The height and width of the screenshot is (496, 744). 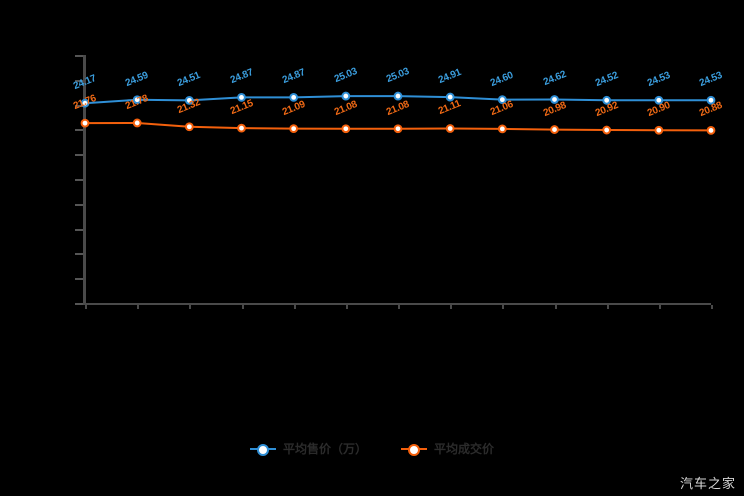 What do you see at coordinates (707, 484) in the screenshot?
I see `watermark-autohome: 汽车之家` at bounding box center [707, 484].